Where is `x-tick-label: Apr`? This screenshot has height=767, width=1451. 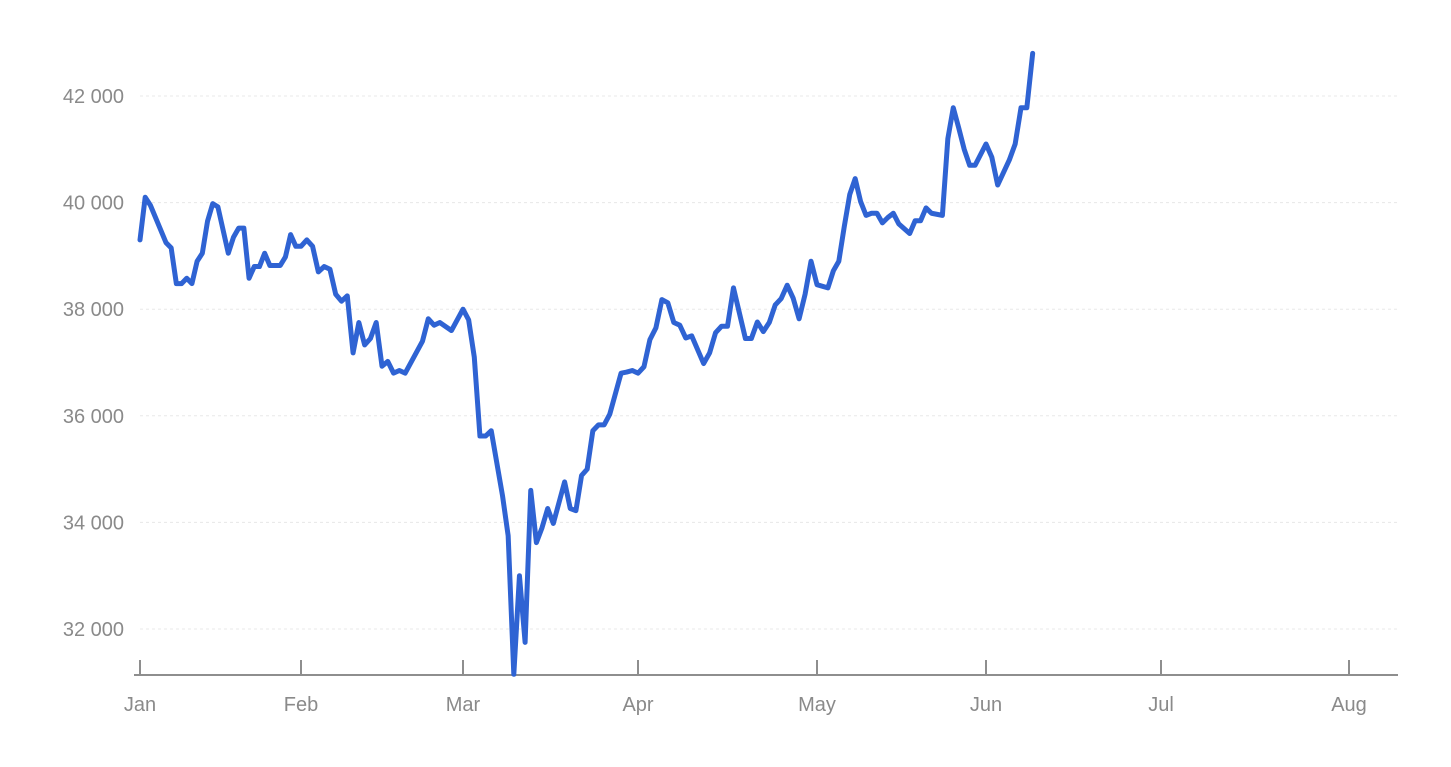
x-tick-label: Apr is located at coordinates (637, 705).